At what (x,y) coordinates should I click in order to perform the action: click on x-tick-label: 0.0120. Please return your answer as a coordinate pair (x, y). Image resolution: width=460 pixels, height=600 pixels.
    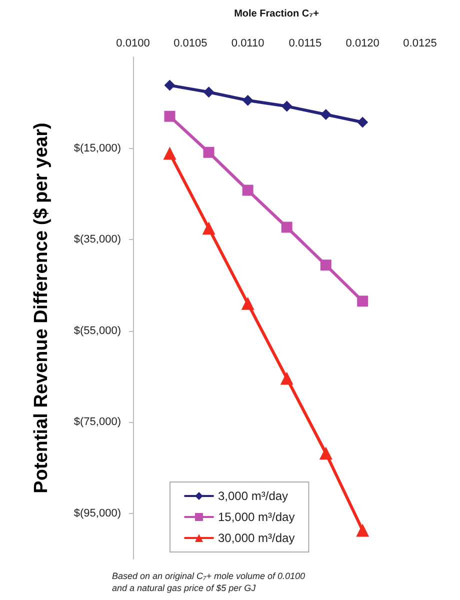
    Looking at the image, I should click on (363, 44).